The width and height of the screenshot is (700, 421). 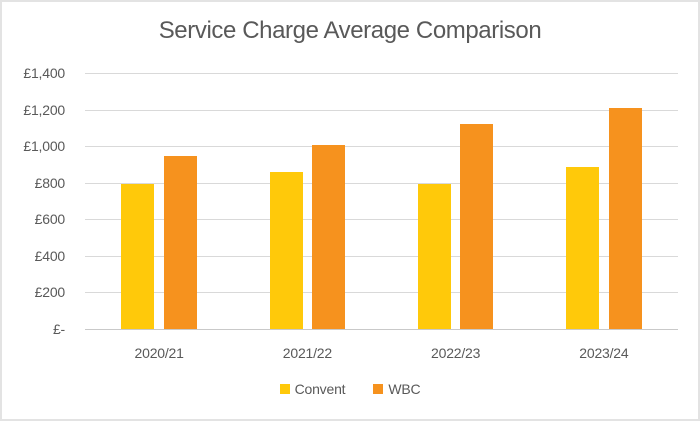 What do you see at coordinates (50, 292) in the screenshot?
I see `y-tick-label-200: £200` at bounding box center [50, 292].